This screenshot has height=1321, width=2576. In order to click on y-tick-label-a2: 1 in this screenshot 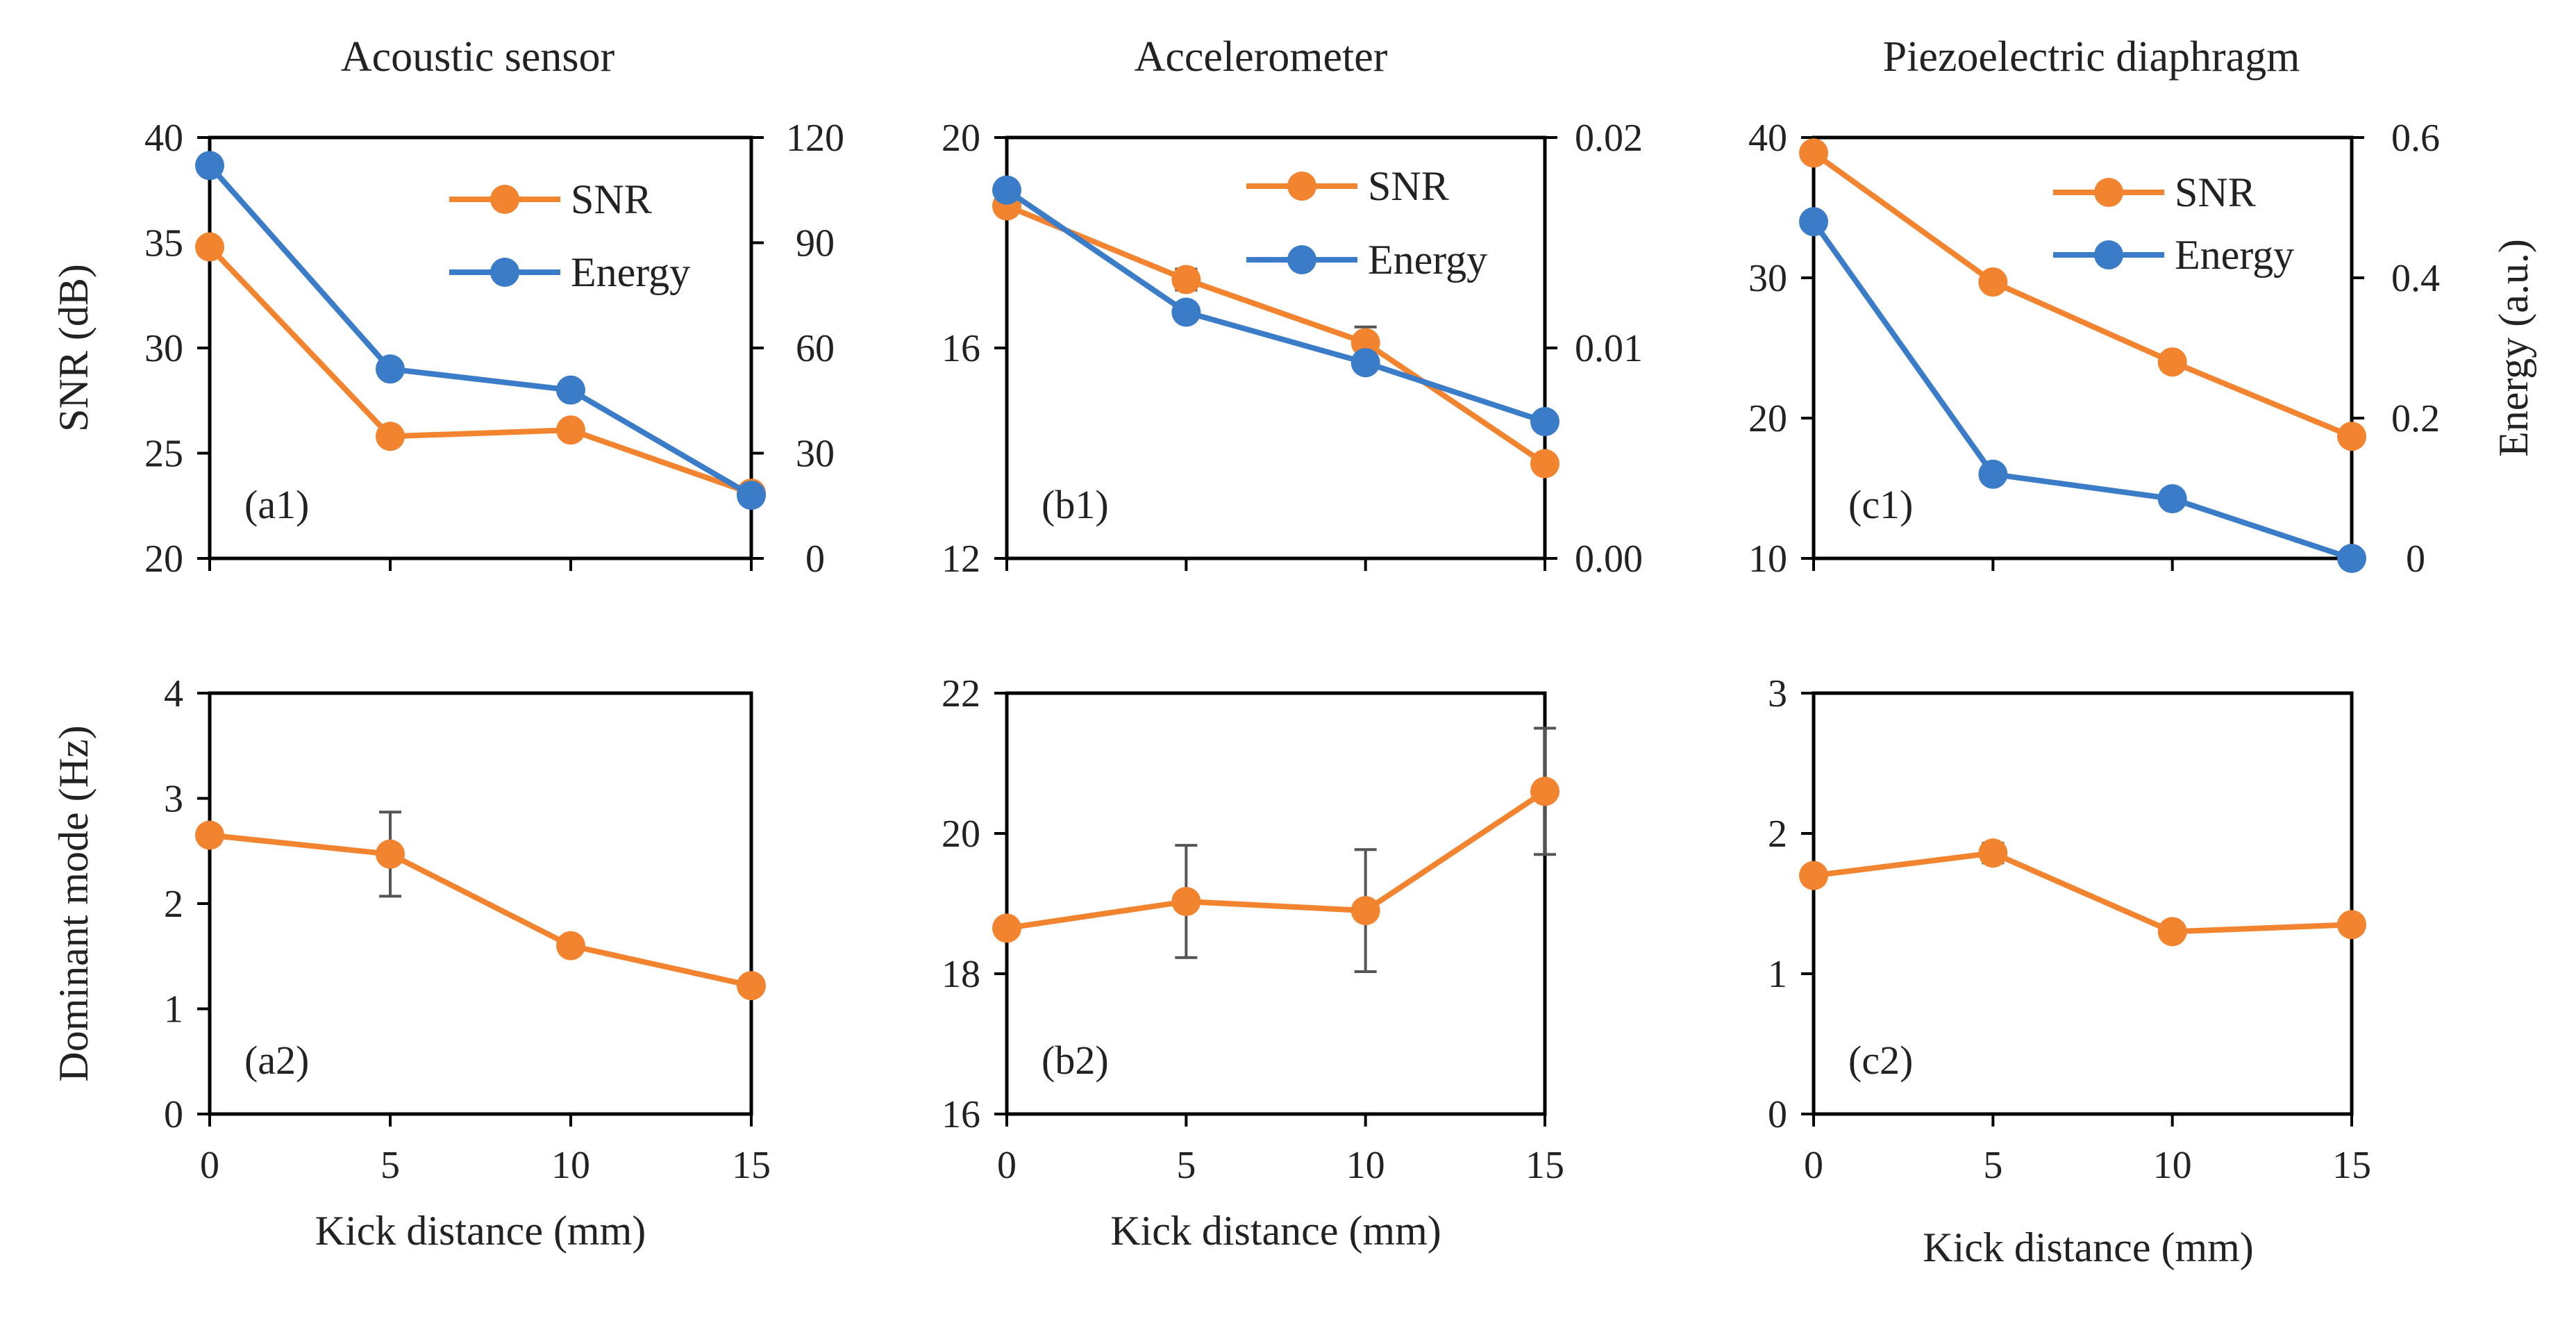, I will do `click(173, 1009)`.